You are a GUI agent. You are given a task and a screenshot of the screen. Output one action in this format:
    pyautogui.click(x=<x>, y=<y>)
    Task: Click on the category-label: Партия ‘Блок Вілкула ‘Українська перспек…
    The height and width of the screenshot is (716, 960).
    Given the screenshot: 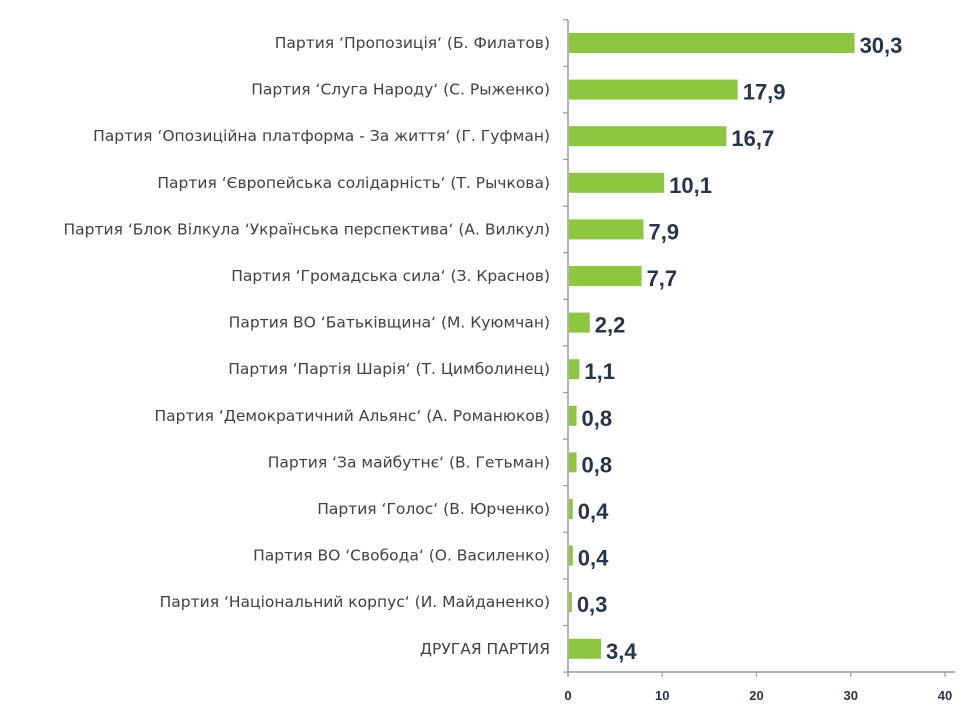 What is the action you would take?
    pyautogui.click(x=306, y=229)
    